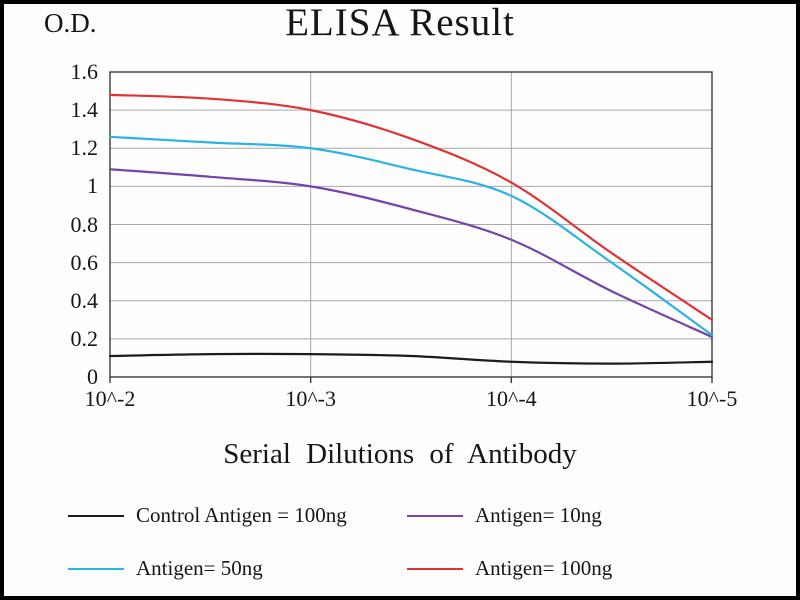 The height and width of the screenshot is (600, 800). What do you see at coordinates (84, 71) in the screenshot?
I see `y-tick-label: 1.6` at bounding box center [84, 71].